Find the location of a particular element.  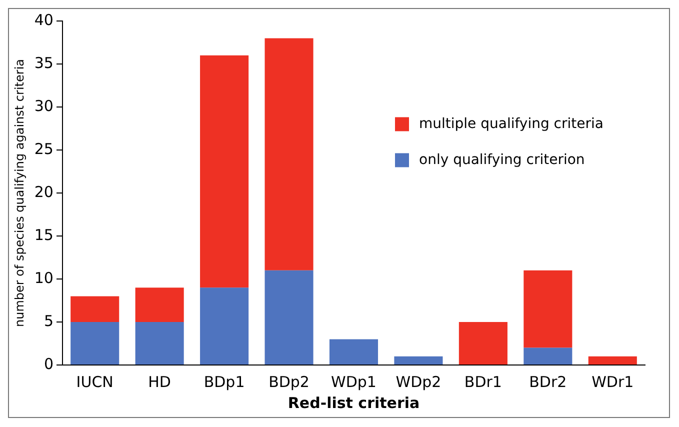

y-tick-label: 25 is located at coordinates (44, 149).